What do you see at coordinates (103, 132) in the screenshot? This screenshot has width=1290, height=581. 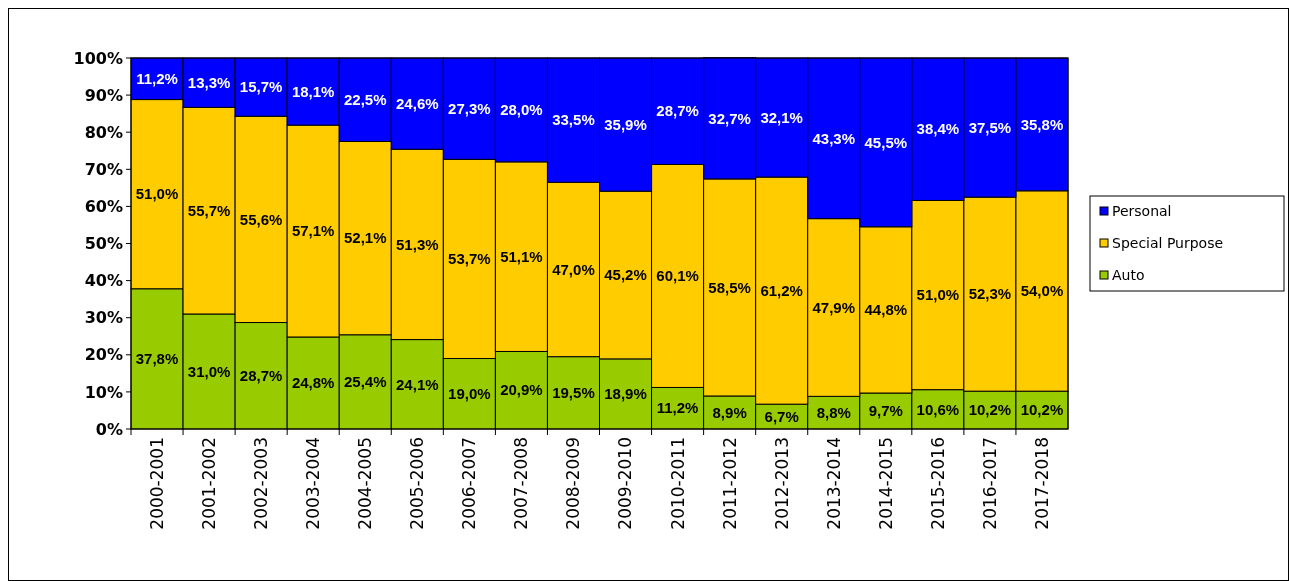 I see `y-tick-label: 80%` at bounding box center [103, 132].